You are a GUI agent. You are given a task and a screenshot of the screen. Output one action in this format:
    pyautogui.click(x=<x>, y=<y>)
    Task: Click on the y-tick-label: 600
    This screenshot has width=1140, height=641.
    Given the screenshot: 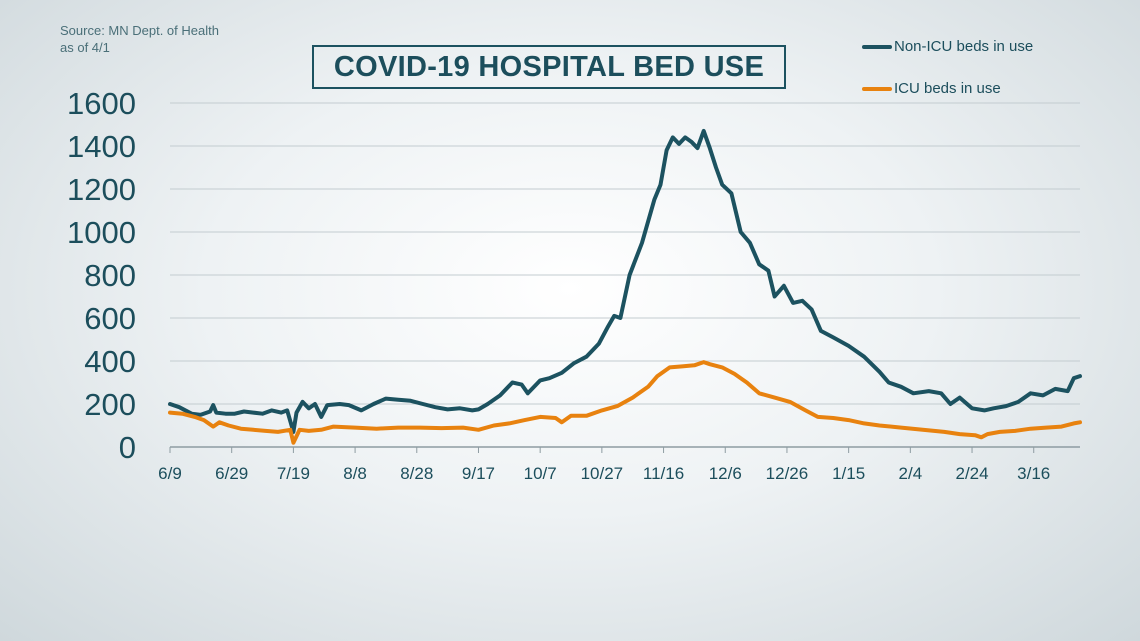 What is the action you would take?
    pyautogui.click(x=110, y=318)
    